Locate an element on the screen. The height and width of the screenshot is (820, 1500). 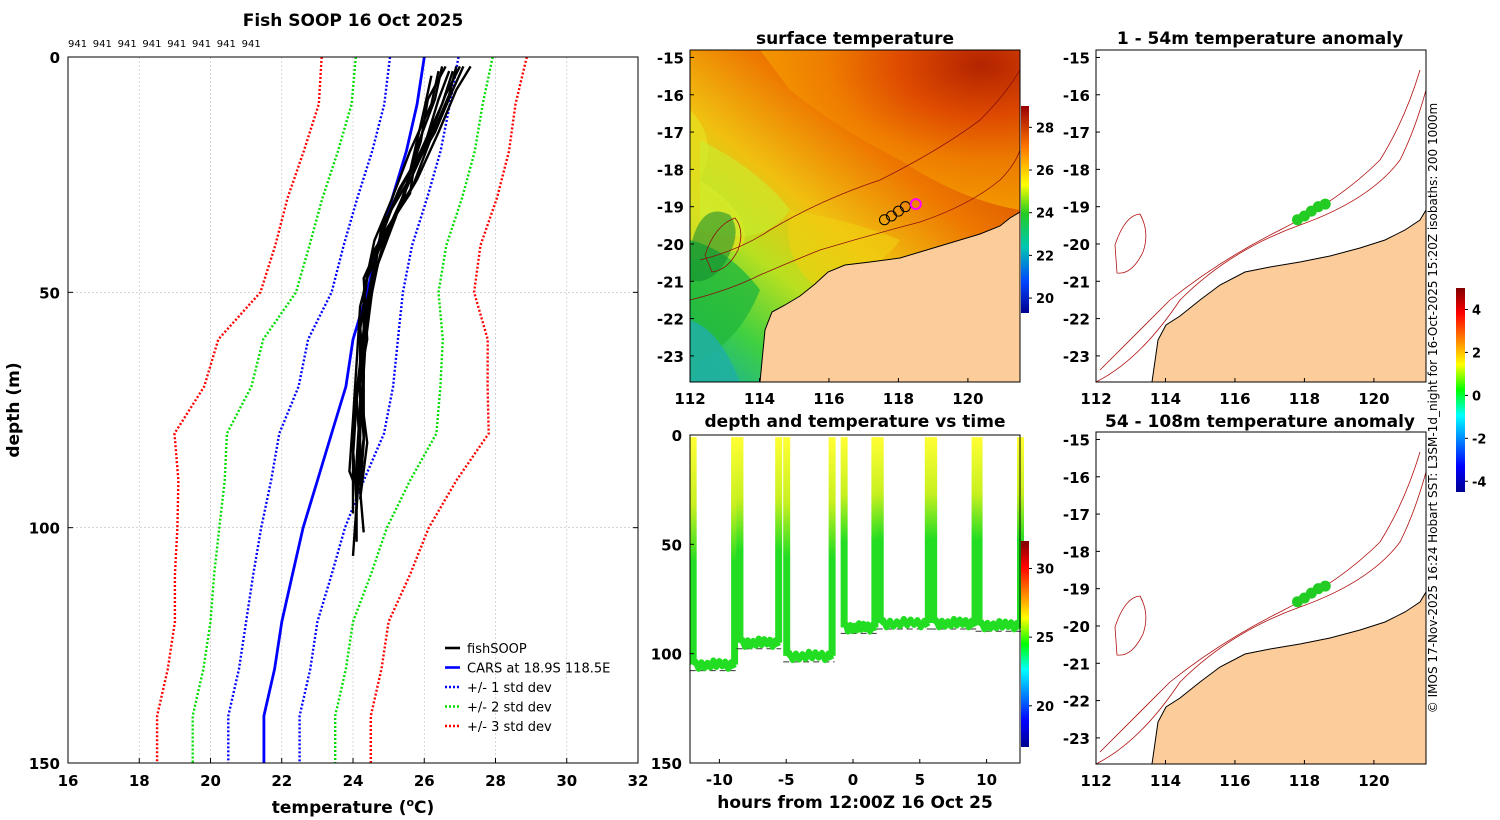
std-line-3-lower is located at coordinates (239, 409).